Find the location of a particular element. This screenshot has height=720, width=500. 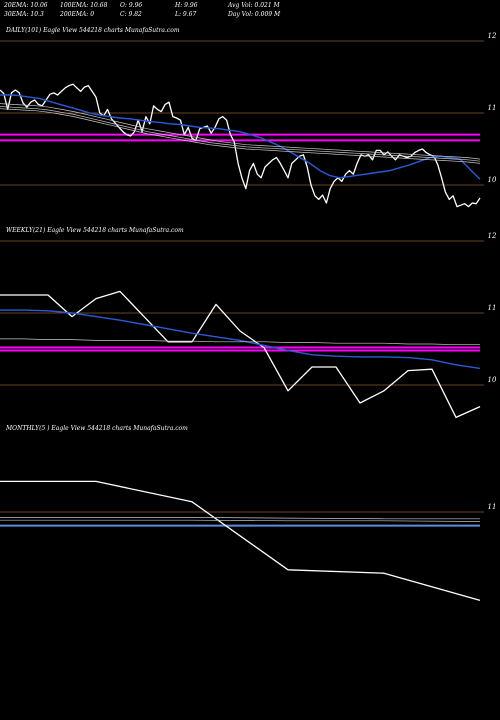

header-avg-vol: Avg Vol: 0.021 M is located at coordinates (254, 5).